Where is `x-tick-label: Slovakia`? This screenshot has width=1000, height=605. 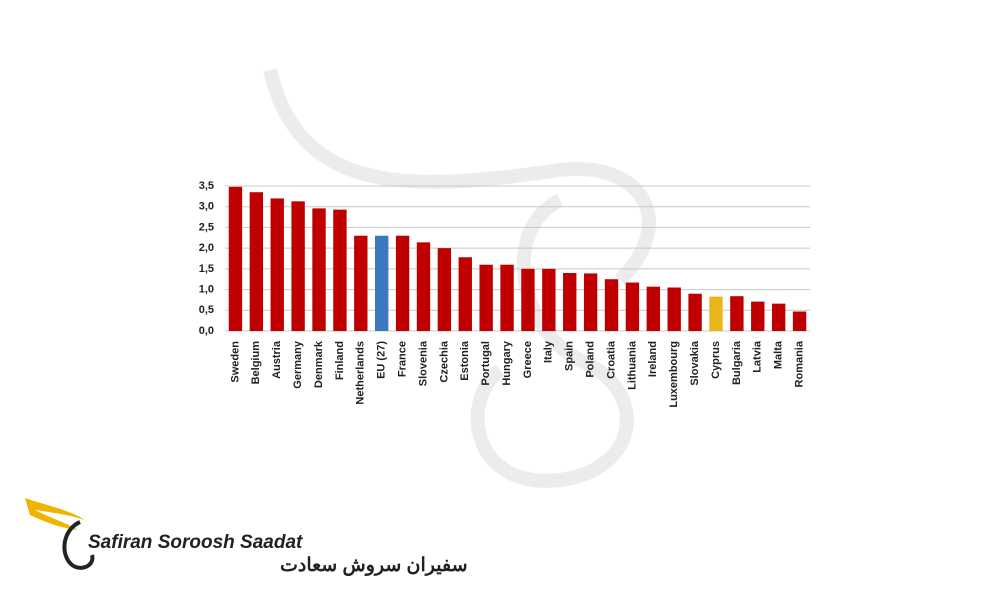
x-tick-label: Slovakia is located at coordinates (695, 363).